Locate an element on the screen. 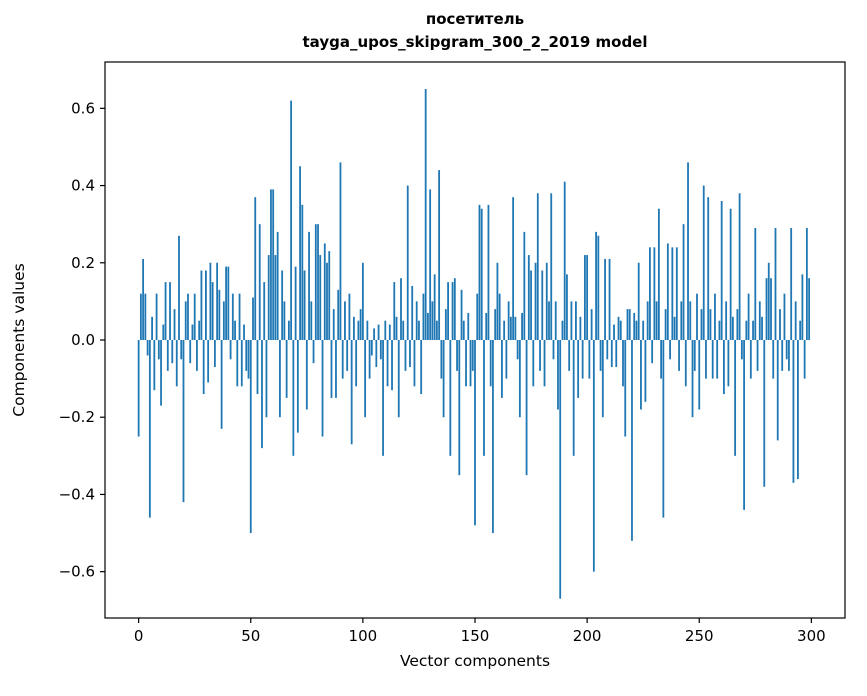 The image size is (867, 696). y-tick-label: 0.2 is located at coordinates (83, 263).